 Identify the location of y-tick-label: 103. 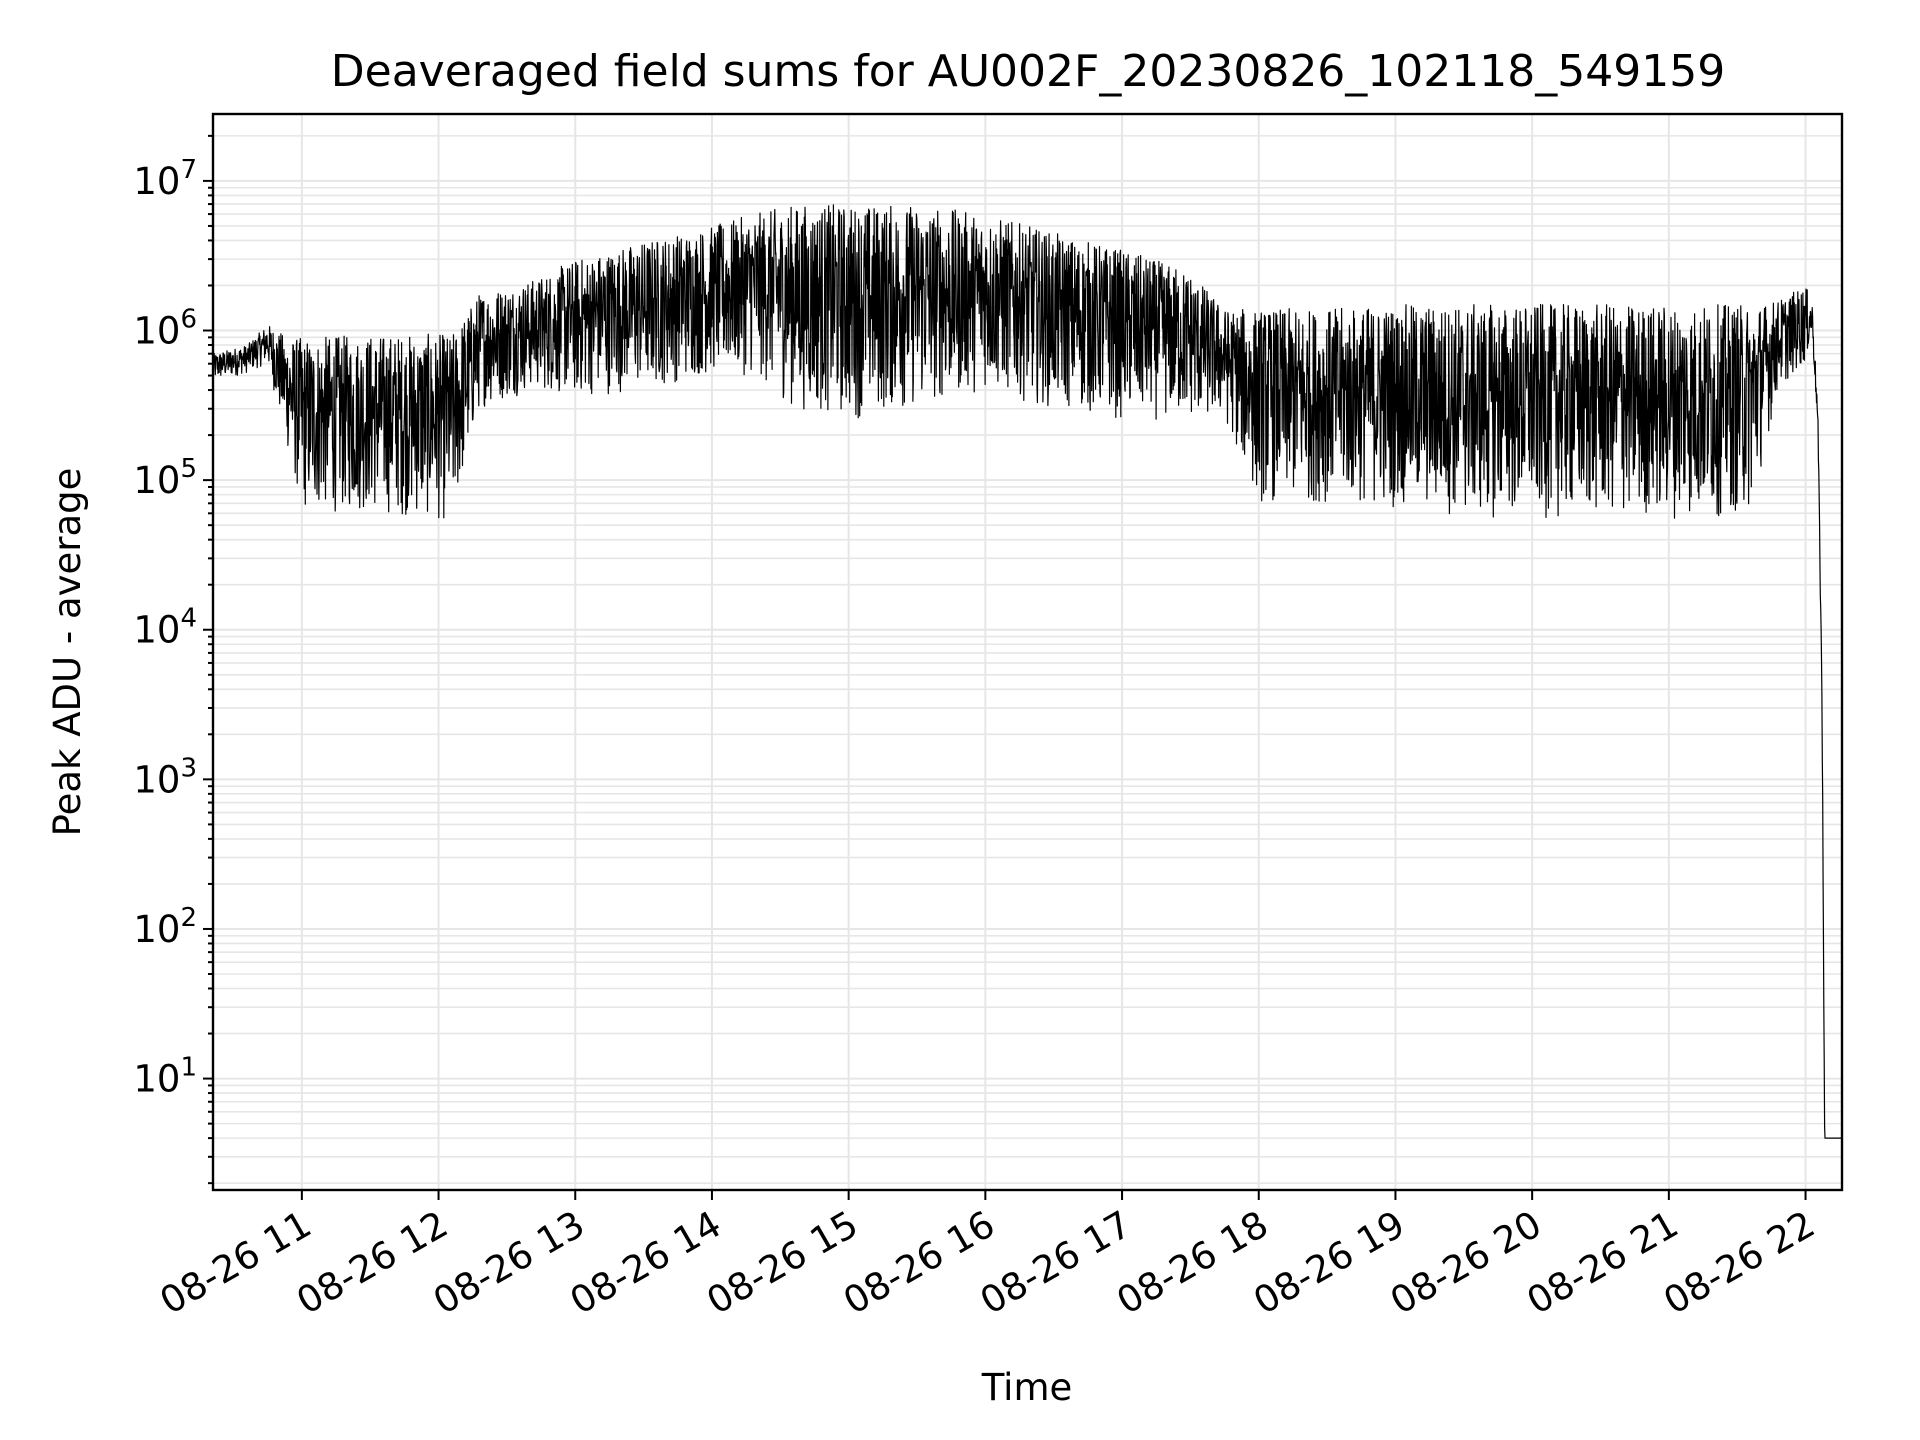
(165, 777).